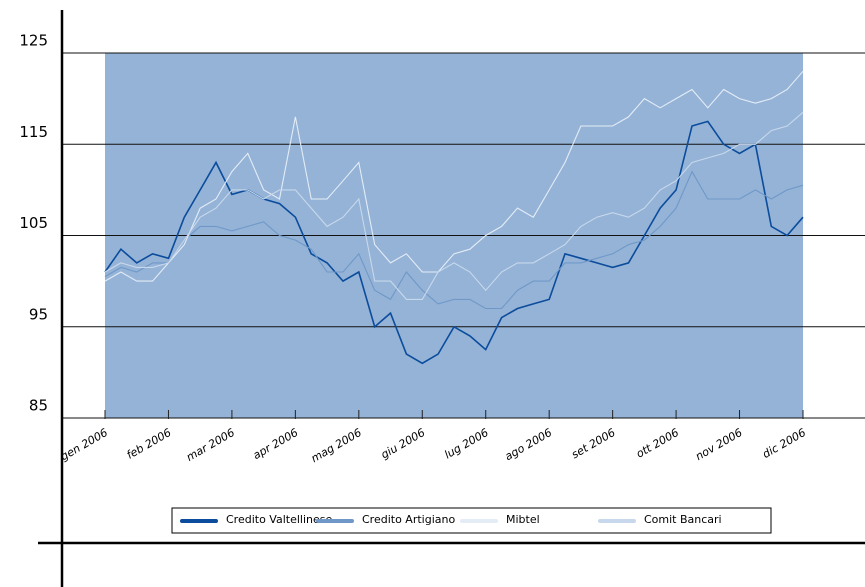 The image size is (865, 587). What do you see at coordinates (33, 223) in the screenshot?
I see `y-tick-label: 105` at bounding box center [33, 223].